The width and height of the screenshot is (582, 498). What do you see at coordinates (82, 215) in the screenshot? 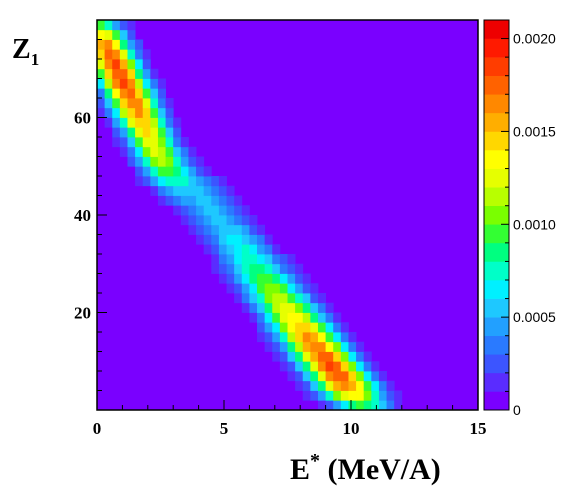
I see `y-tick-label: 40` at bounding box center [82, 215].